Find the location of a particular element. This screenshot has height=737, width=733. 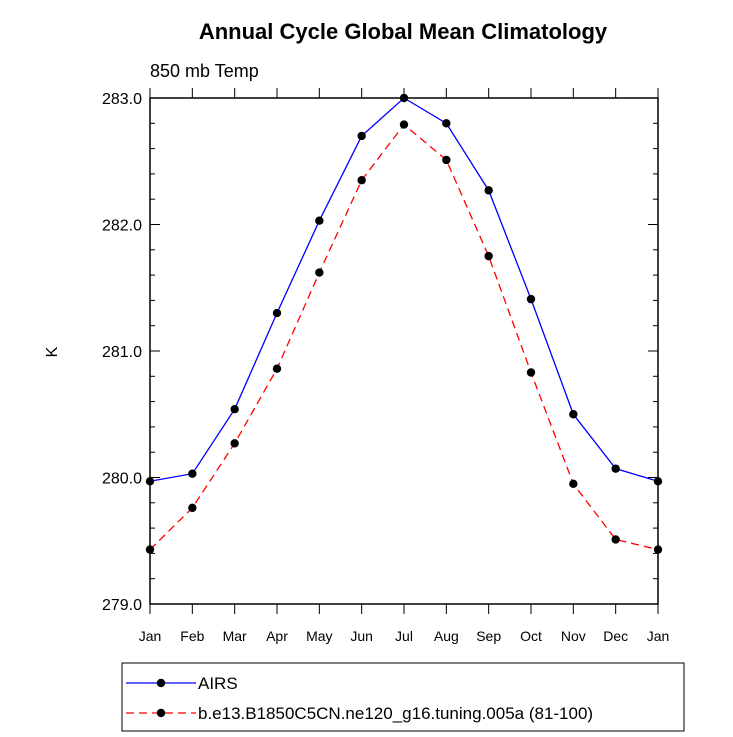

legend-label: AIRS is located at coordinates (218, 683).